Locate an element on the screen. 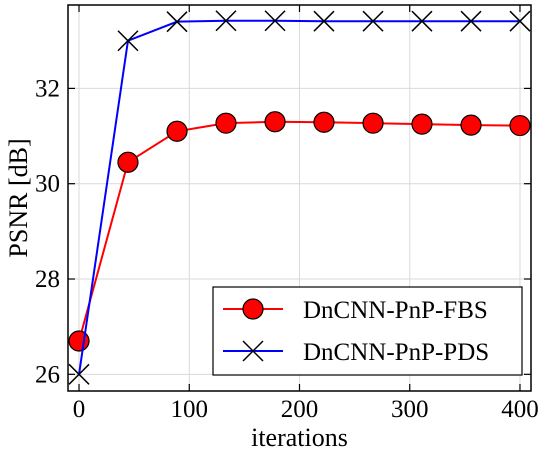 The height and width of the screenshot is (457, 539). x-tick-label: 300 is located at coordinates (410, 409).